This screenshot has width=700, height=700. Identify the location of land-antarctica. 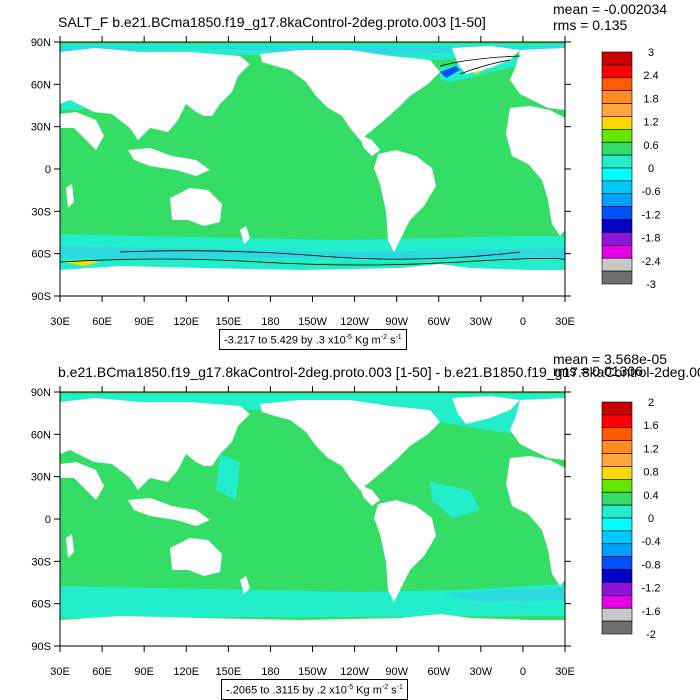
(312, 280).